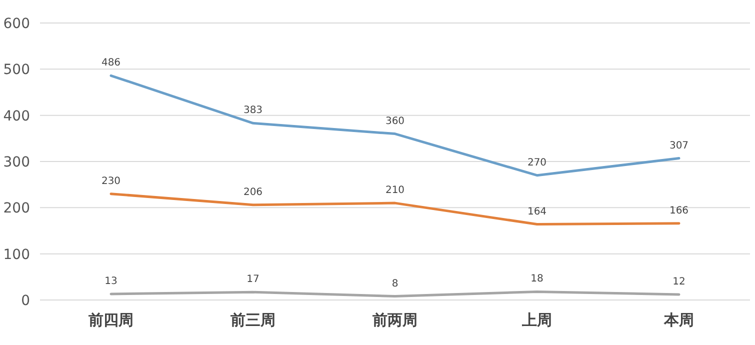  Describe the element at coordinates (395, 190) in the screenshot. I see `data-label: 210` at that location.